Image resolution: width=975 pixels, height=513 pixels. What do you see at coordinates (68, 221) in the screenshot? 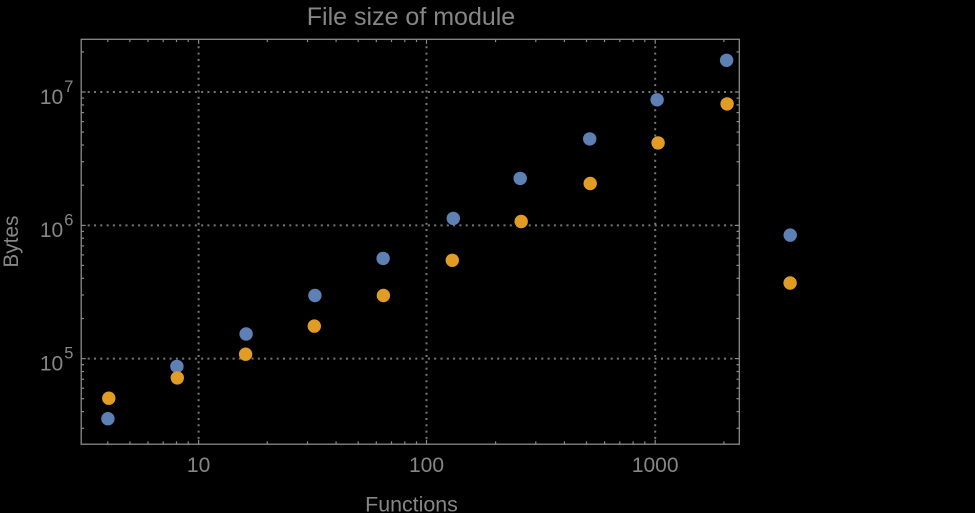
I see `svg-text: 6` at bounding box center [68, 221].